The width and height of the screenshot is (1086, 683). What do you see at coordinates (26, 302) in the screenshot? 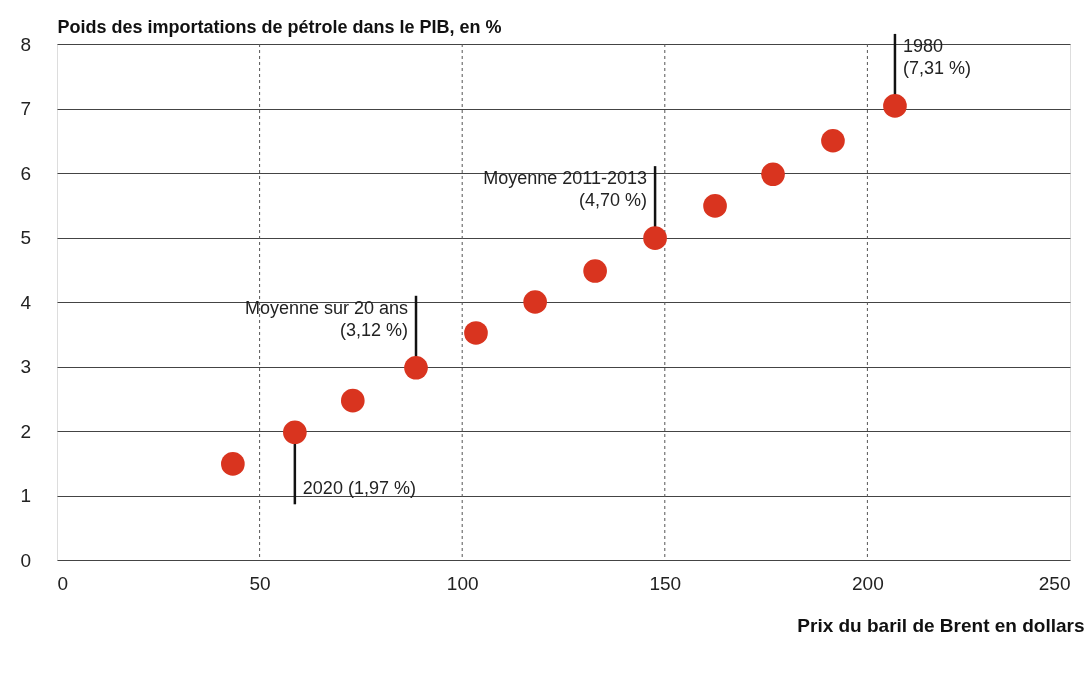
I see `y-tick-label: 4` at bounding box center [26, 302].